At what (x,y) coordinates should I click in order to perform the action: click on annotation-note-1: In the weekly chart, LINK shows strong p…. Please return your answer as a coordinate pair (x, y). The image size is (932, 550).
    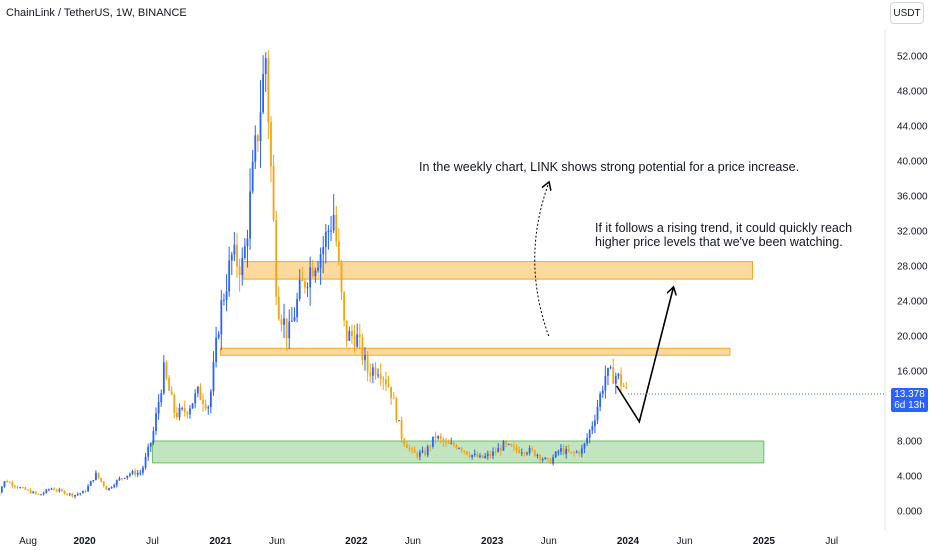
    Looking at the image, I should click on (609, 167).